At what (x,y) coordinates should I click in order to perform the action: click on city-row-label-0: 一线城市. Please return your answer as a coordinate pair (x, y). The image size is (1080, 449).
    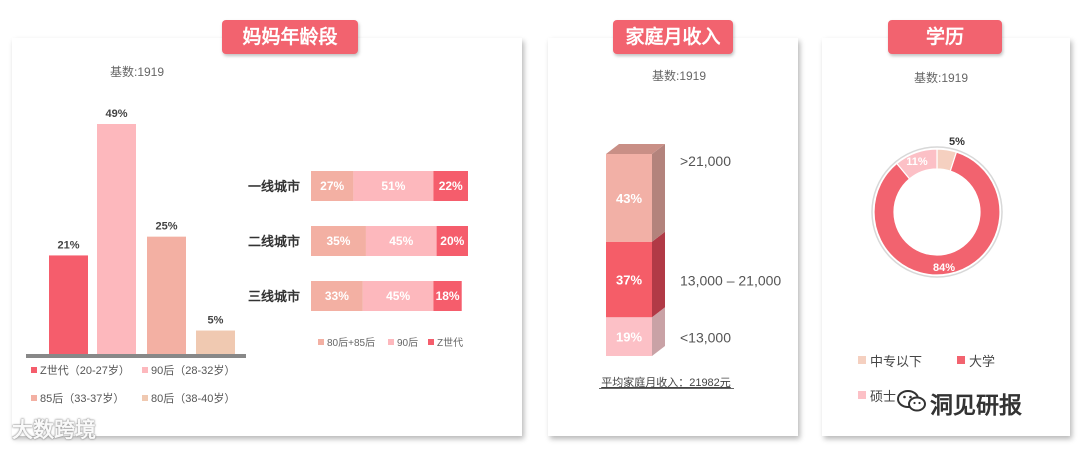
    Looking at the image, I should click on (274, 186).